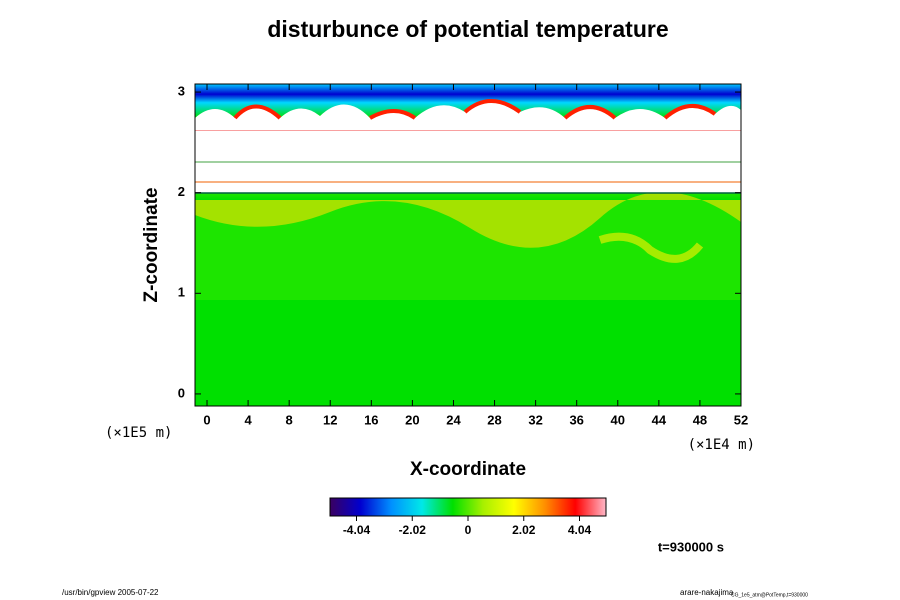 The image size is (900, 600). I want to click on x-tick-label: 44, so click(659, 419).